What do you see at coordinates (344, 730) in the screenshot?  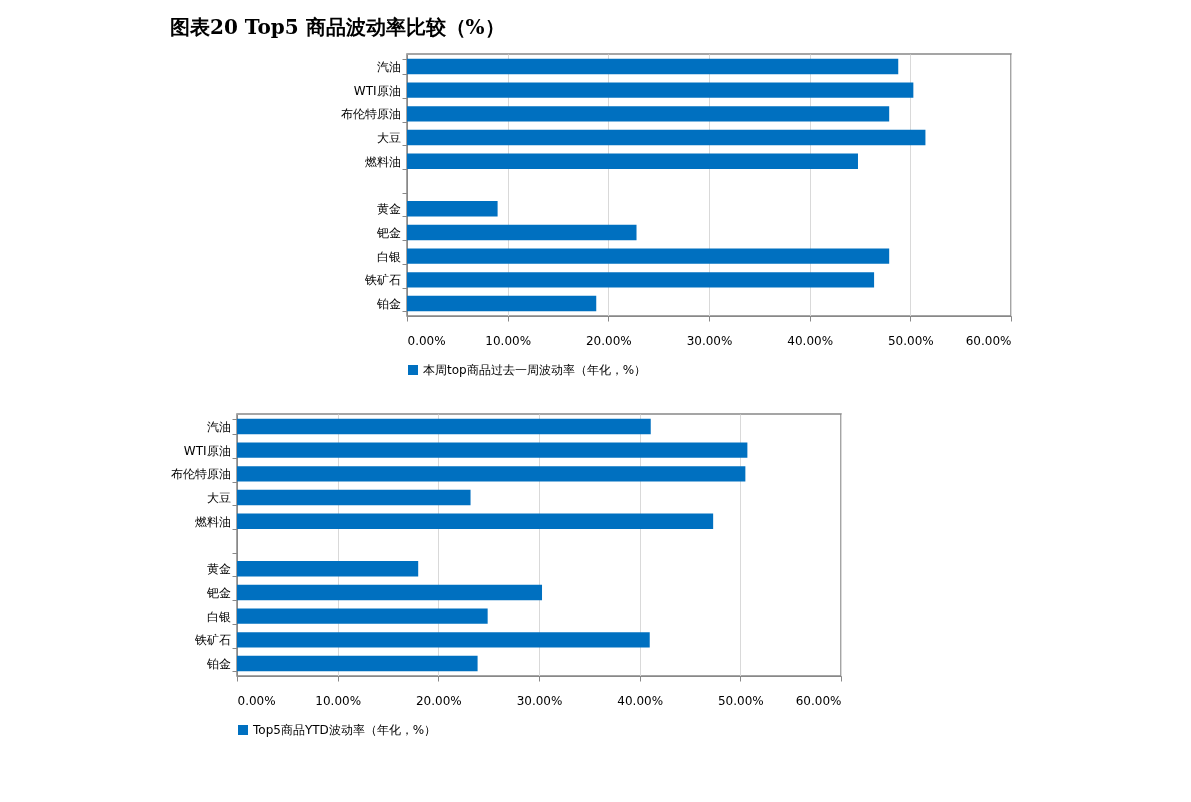 I see `legend-label: Top5商品YTD波动率（年化，%）` at bounding box center [344, 730].